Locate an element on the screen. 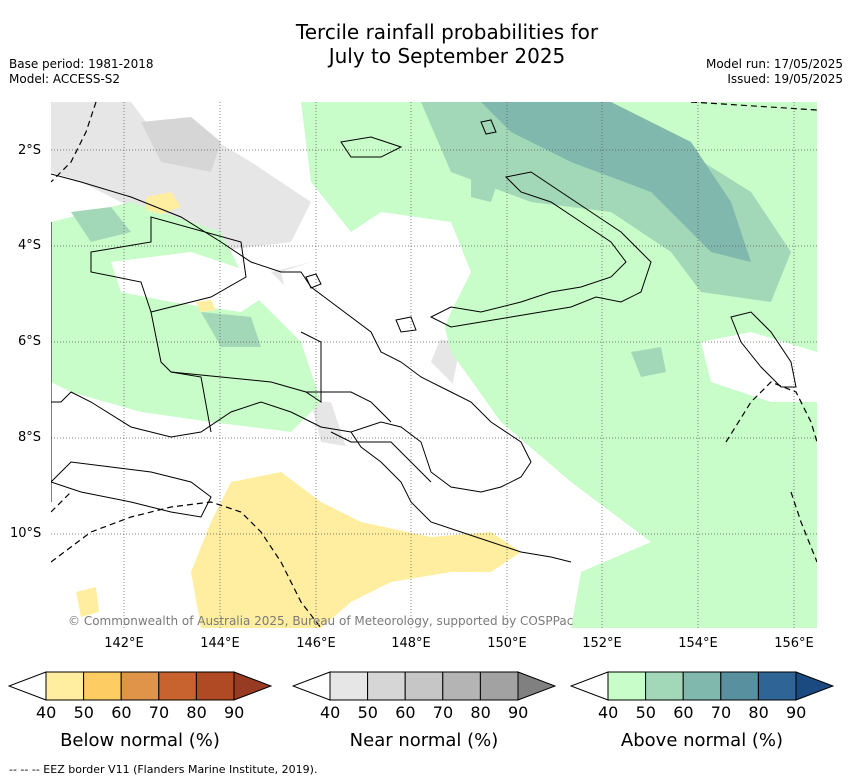 Image resolution: width=850 pixels, height=781 pixels. lat-label: 4°S is located at coordinates (30, 245).